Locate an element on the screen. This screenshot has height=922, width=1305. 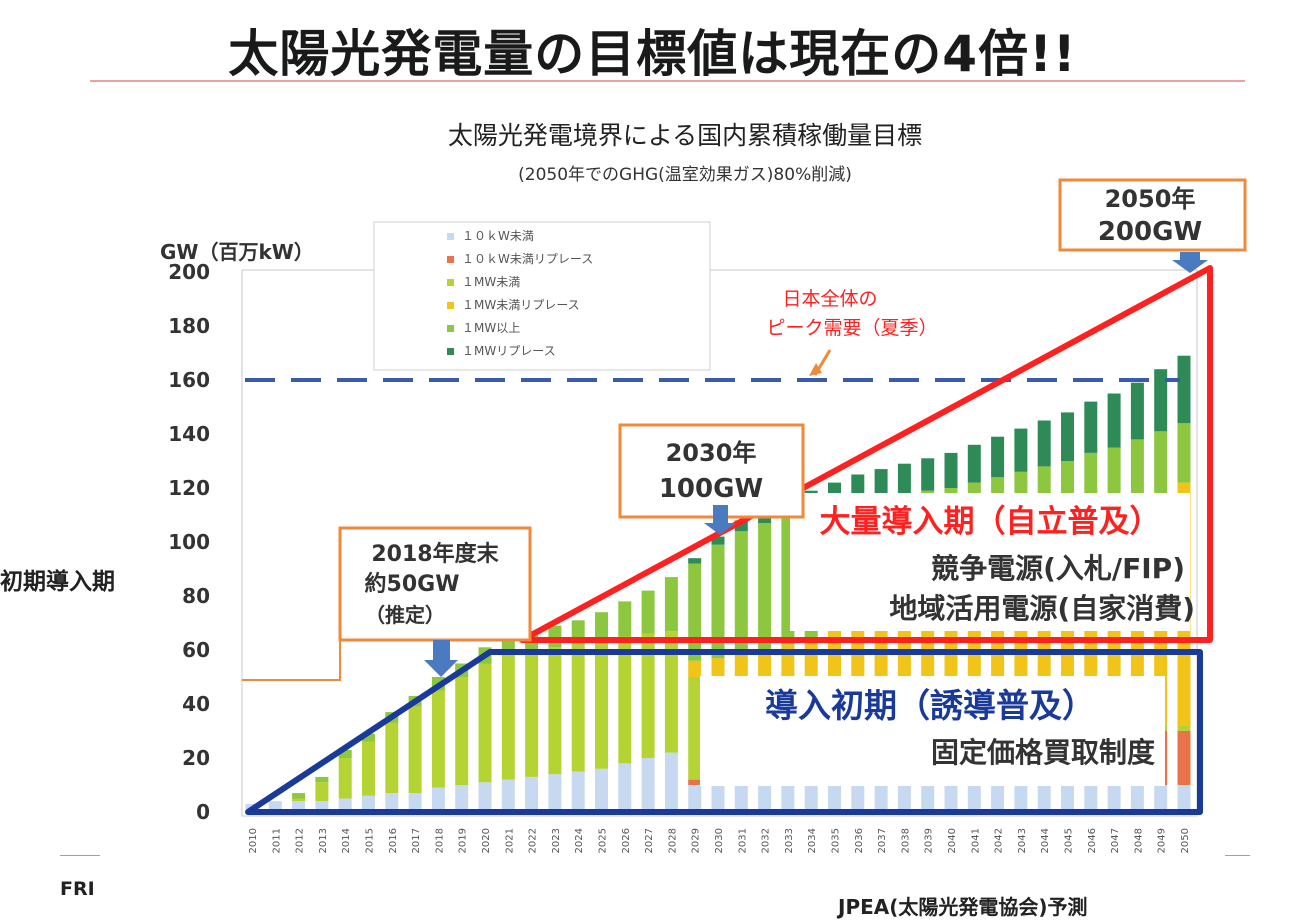
x-tick-label: 2050 is located at coordinates (1185, 840).